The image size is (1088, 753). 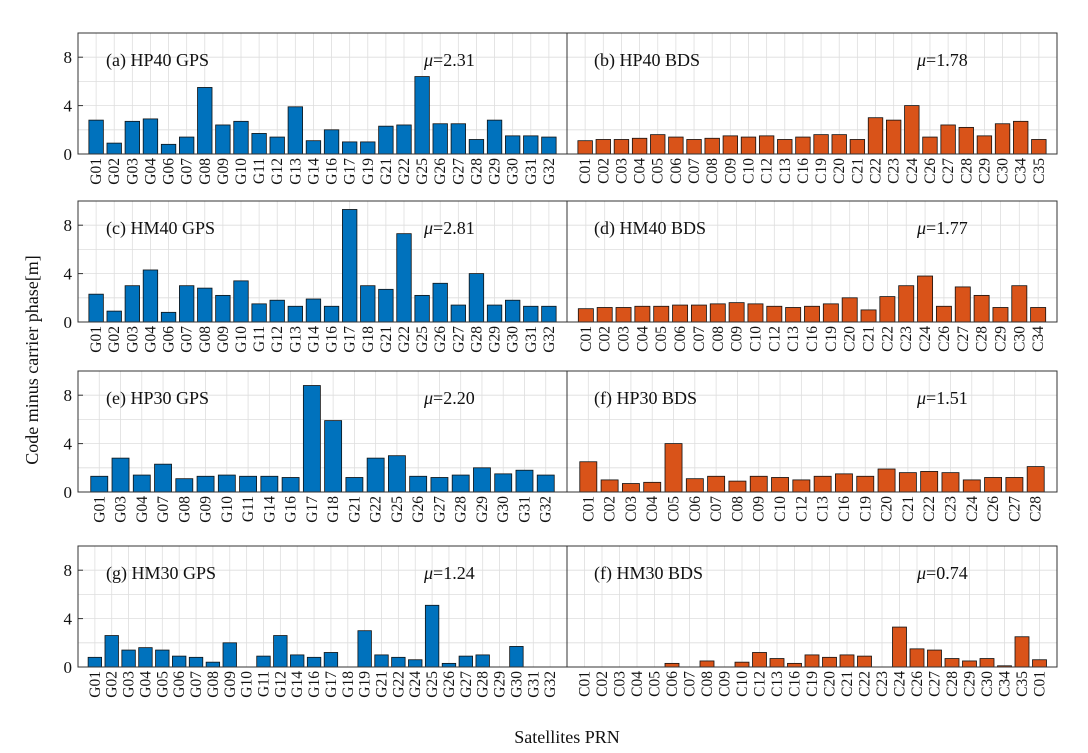 I want to click on bar-G17, so click(x=350, y=148).